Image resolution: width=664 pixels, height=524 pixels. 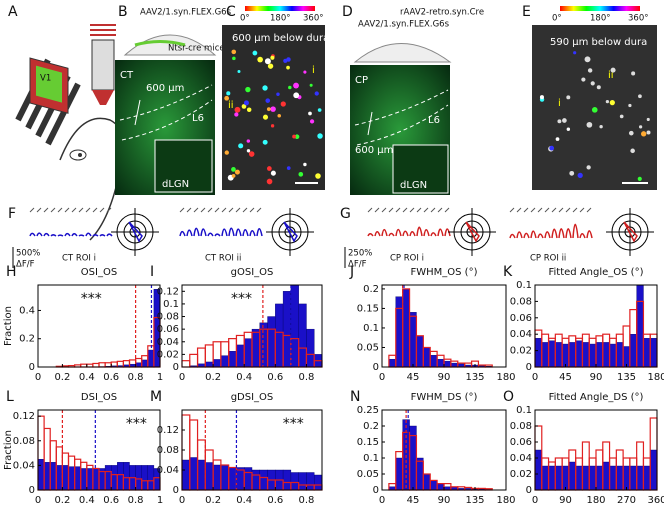 I want to click on x-tick-label: 360, so click(x=655, y=500).